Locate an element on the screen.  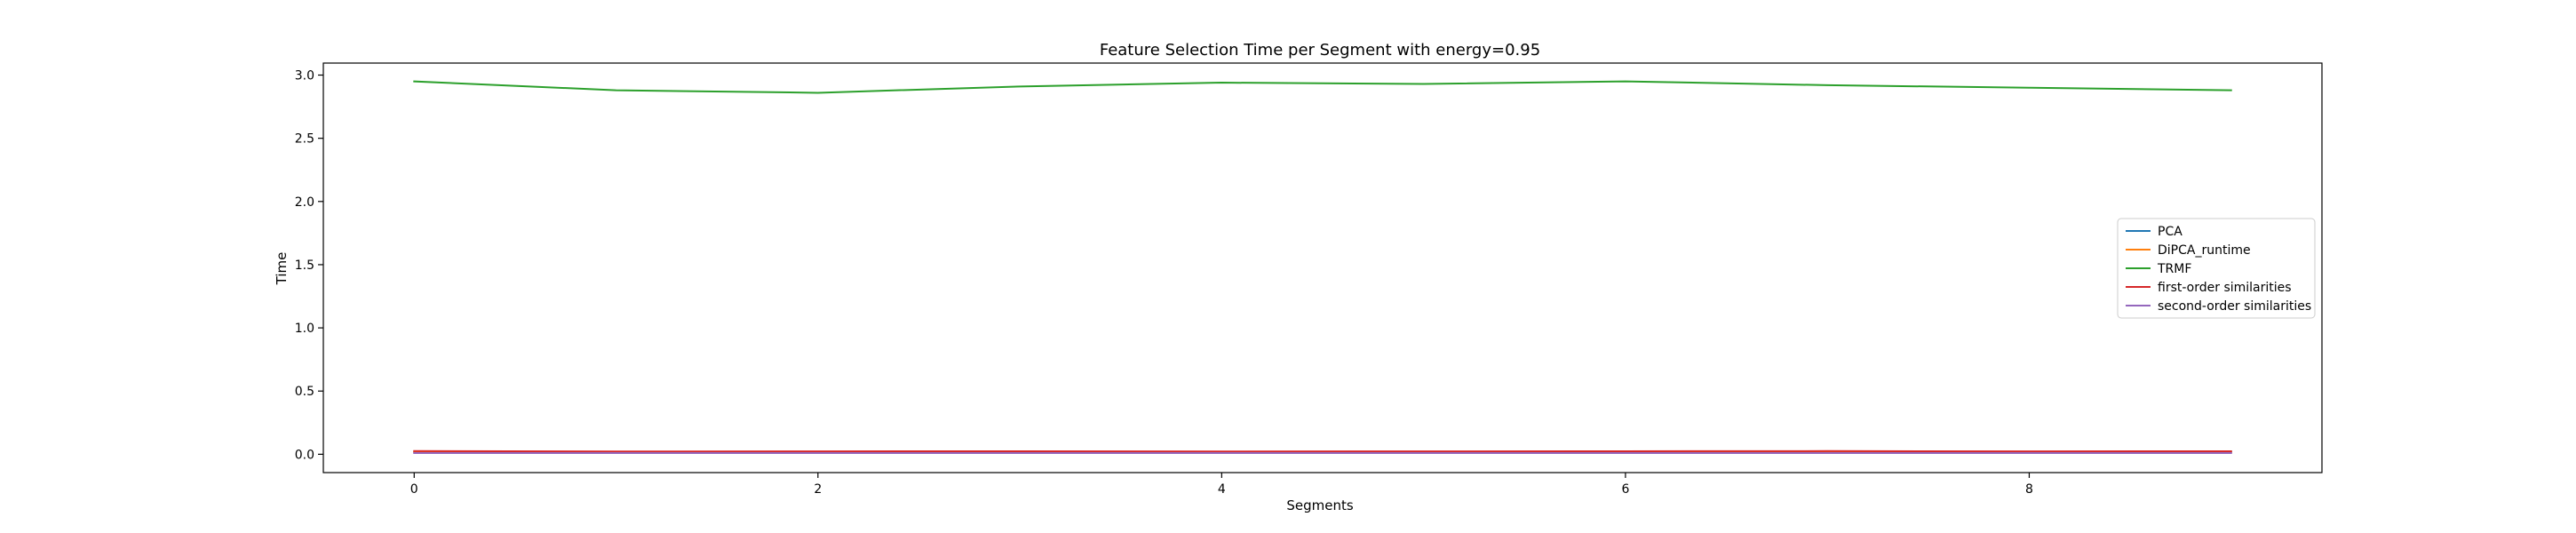
x-axis: 0 2 4 6 8 is located at coordinates (1221, 485).